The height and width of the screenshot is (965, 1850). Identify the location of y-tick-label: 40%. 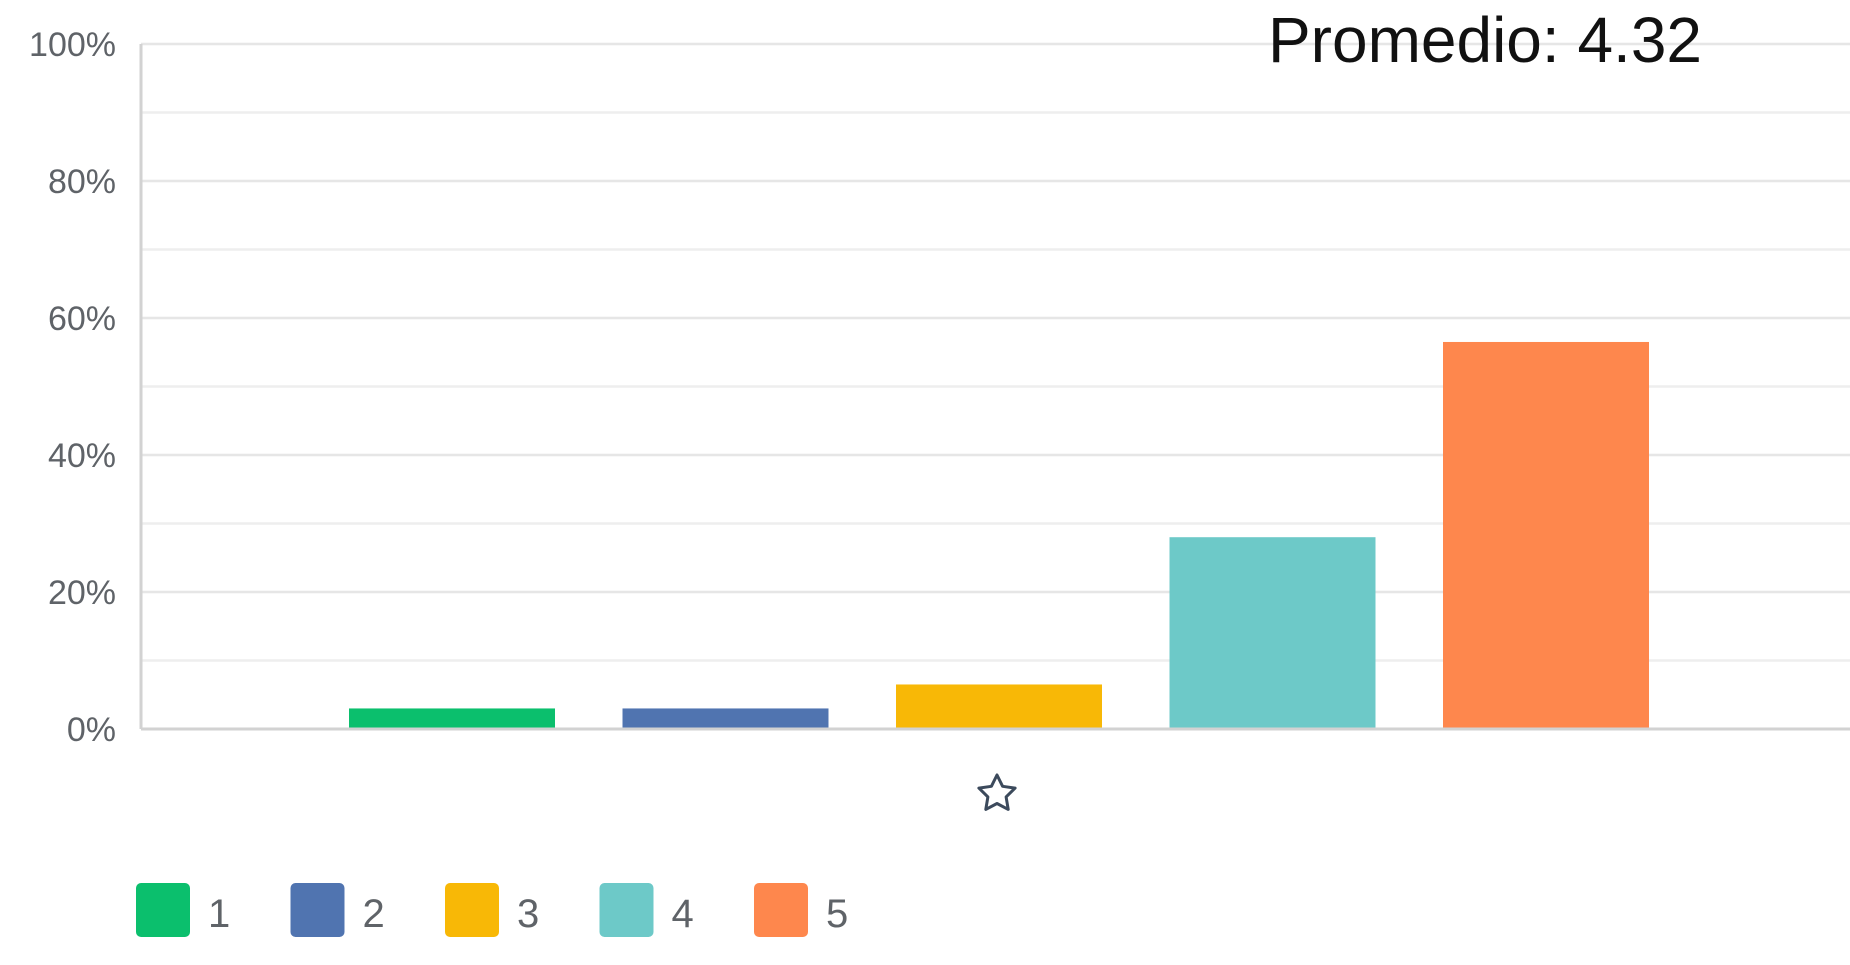
(82, 456).